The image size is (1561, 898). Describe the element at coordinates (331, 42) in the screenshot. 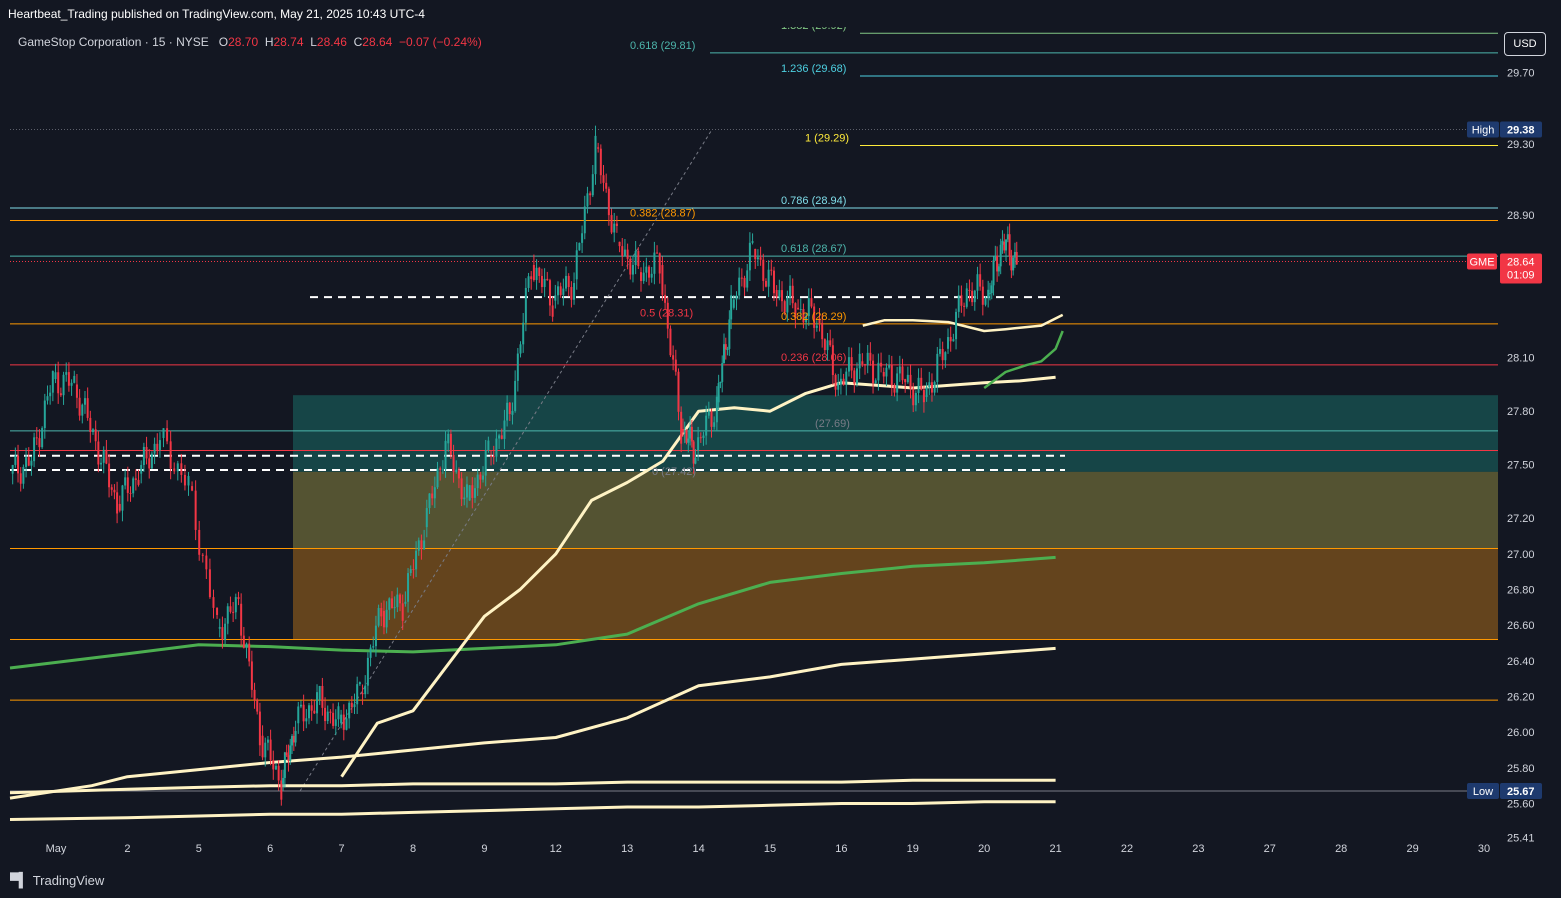

I see `low-value: 28.46` at that location.